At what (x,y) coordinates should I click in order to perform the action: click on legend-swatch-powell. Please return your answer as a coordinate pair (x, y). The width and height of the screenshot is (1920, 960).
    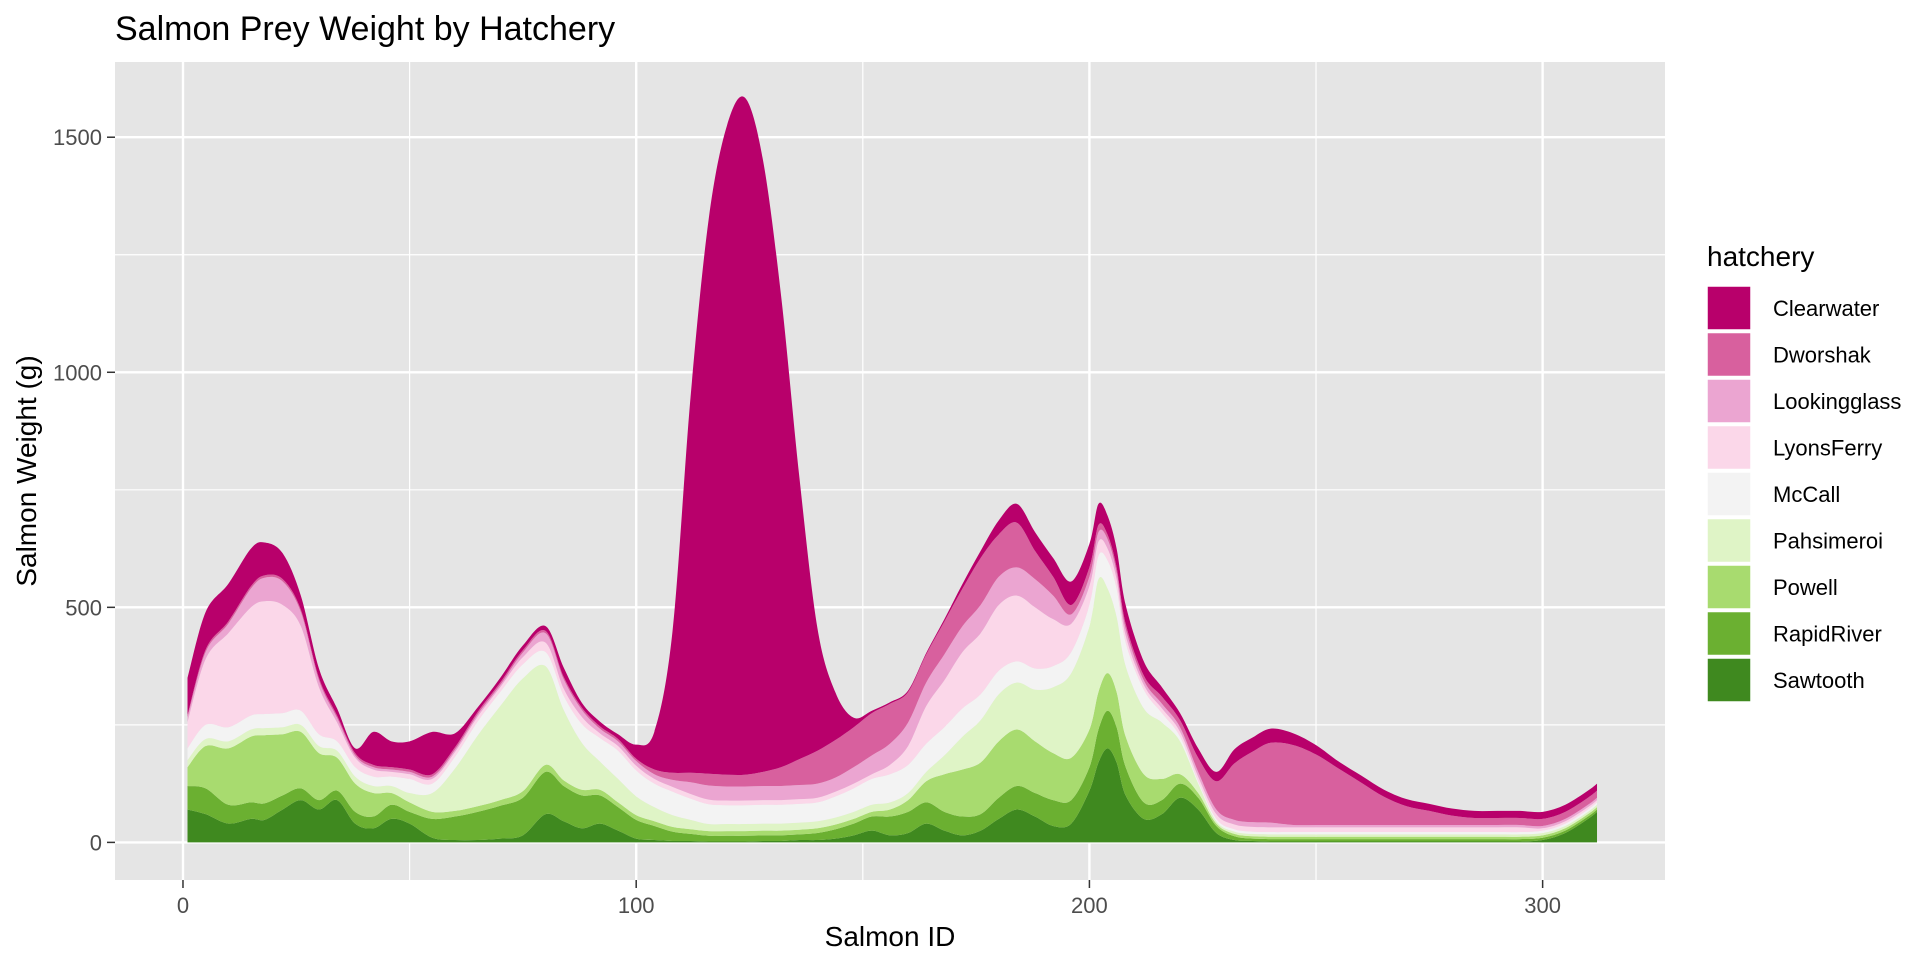
    Looking at the image, I should click on (1729, 587).